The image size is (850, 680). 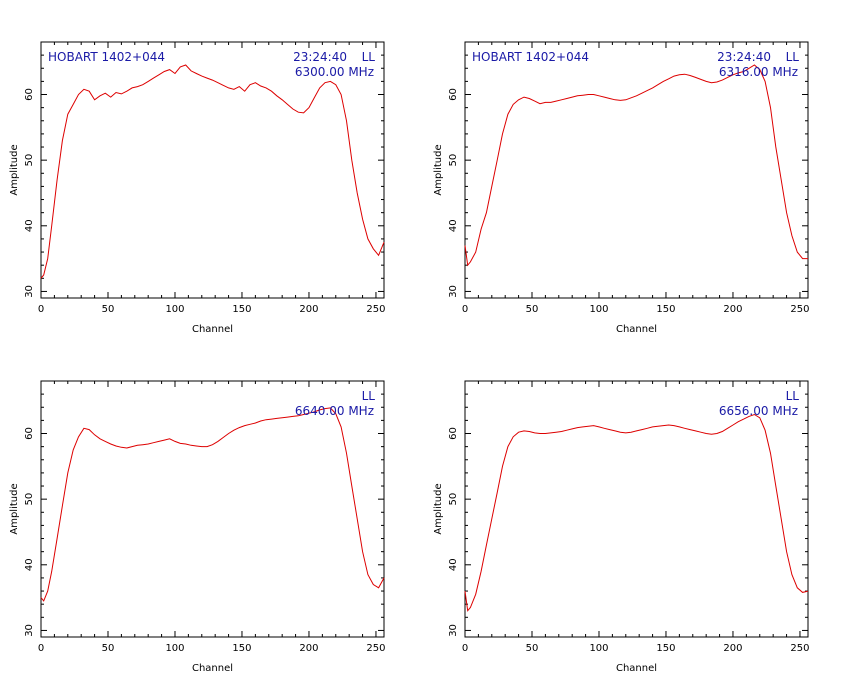 What do you see at coordinates (758, 411) in the screenshot?
I see `frequency-label: 6656.00 MHz` at bounding box center [758, 411].